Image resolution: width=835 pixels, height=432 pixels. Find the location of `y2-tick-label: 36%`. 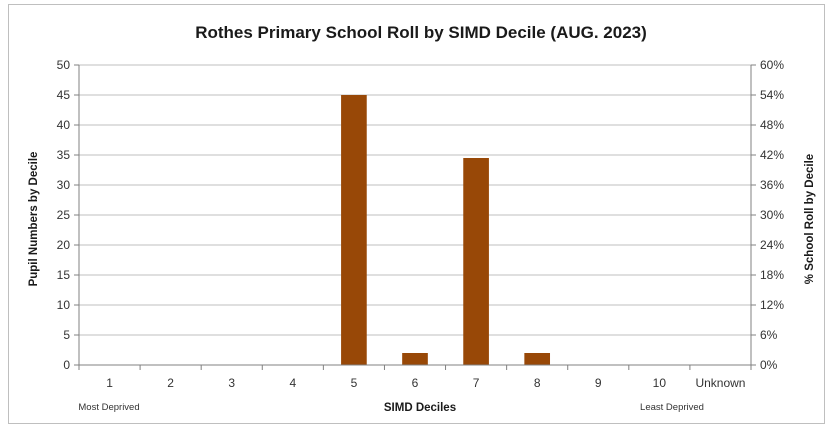

y2-tick-label: 36% is located at coordinates (772, 185).